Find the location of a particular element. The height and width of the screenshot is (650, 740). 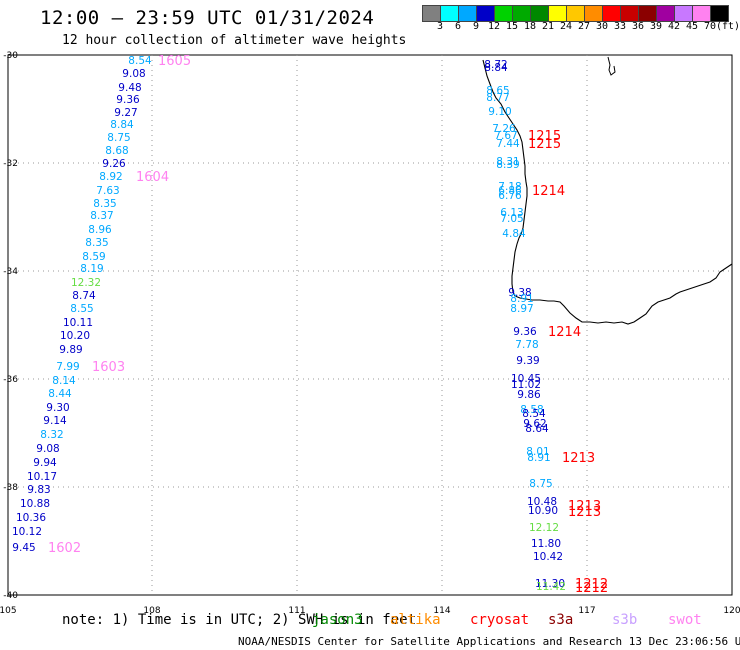

wave-height-value: 8.39 is located at coordinates (507, 165).